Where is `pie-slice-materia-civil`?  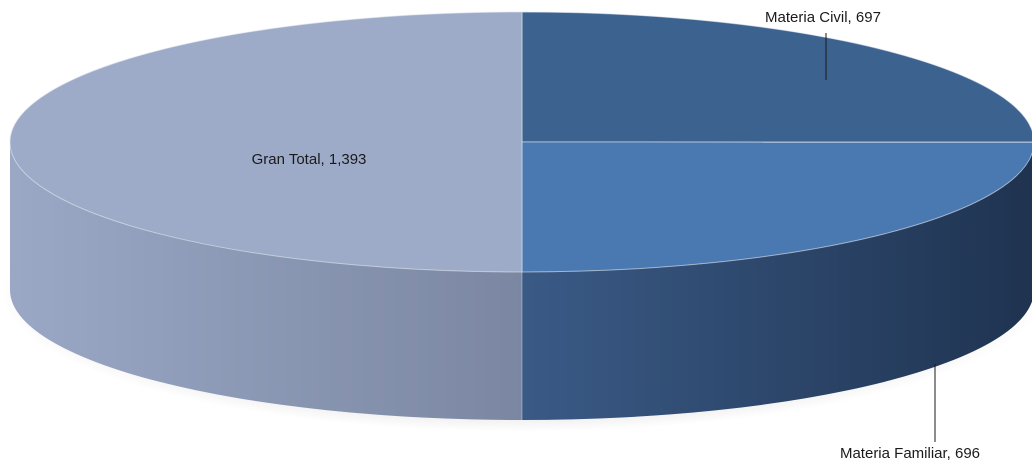
pie-slice-materia-civil is located at coordinates (776, 77).